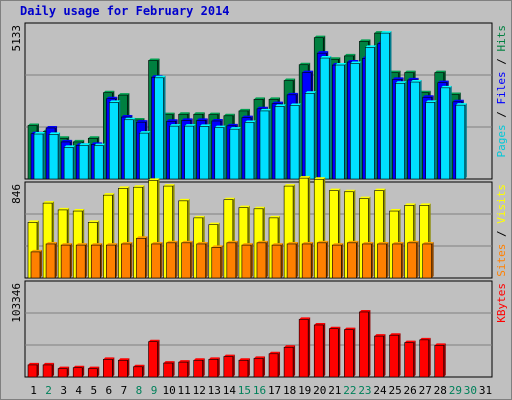  I want to click on bar-pages-day-9-side, so click(164, 127).